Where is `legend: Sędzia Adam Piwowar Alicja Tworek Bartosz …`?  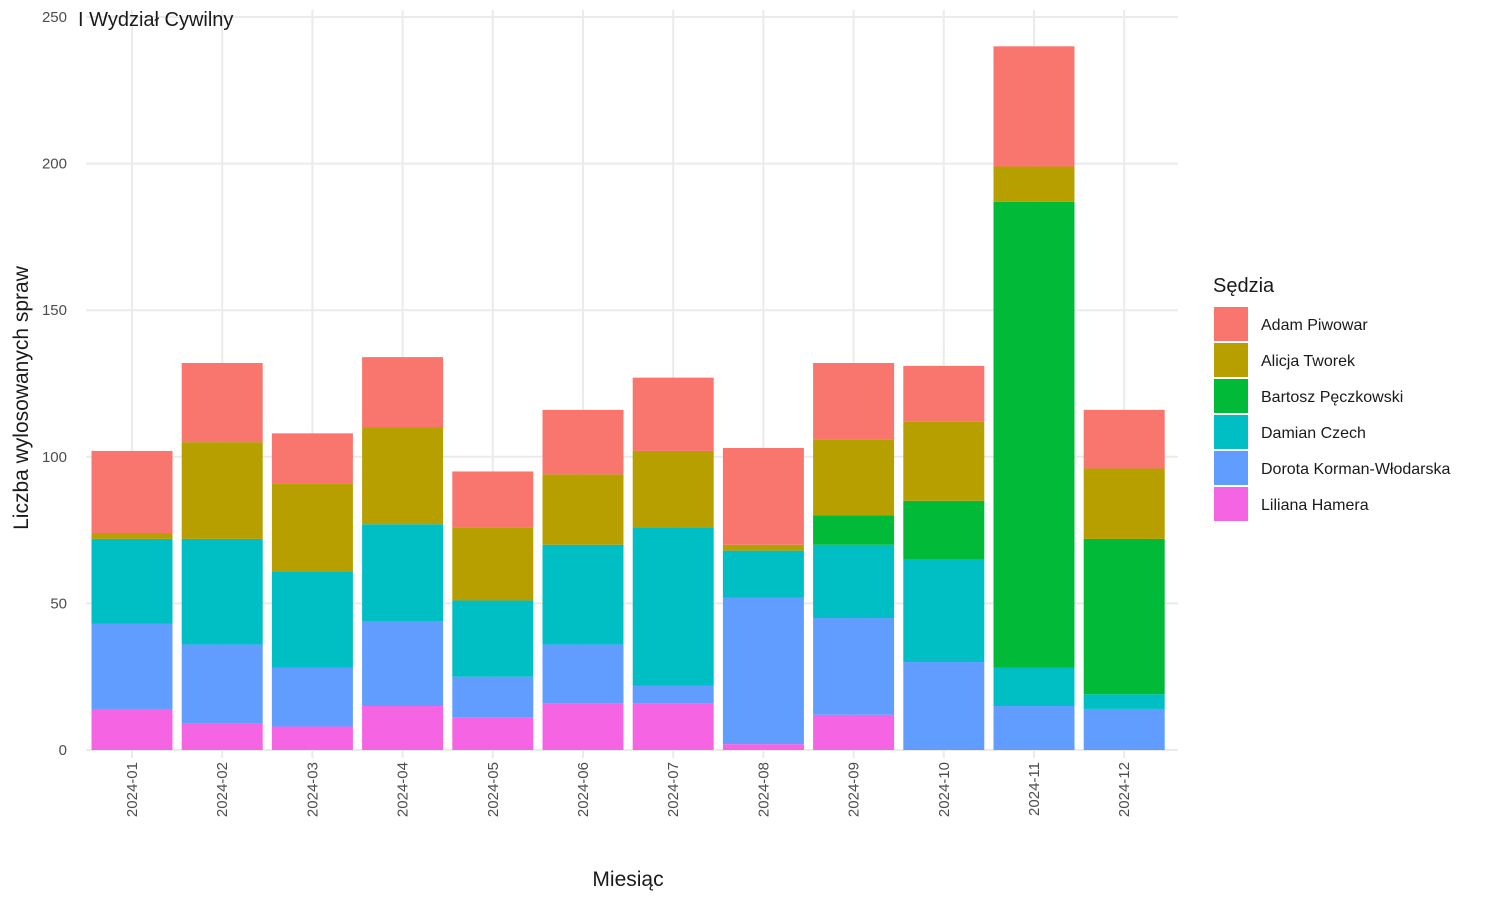
legend: Sędzia Adam Piwowar Alicja Tworek Bartosz … is located at coordinates (1332, 398).